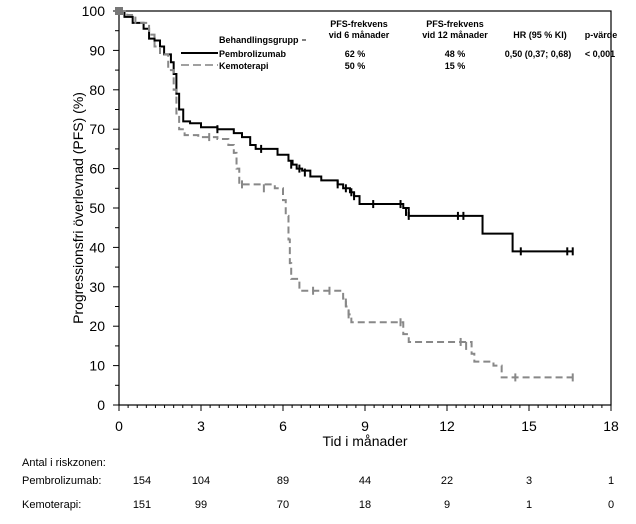 The width and height of the screenshot is (636, 524). Describe the element at coordinates (97, 247) in the screenshot. I see `y-tick-label: 40` at that location.